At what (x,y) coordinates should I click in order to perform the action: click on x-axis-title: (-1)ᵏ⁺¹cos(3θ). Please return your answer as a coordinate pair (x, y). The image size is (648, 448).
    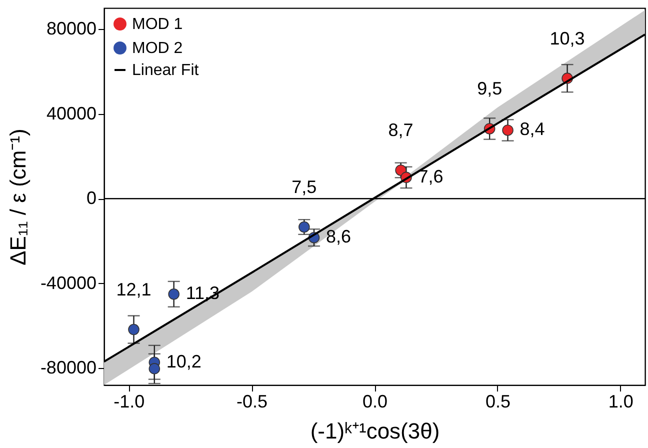
    Looking at the image, I should click on (375, 431).